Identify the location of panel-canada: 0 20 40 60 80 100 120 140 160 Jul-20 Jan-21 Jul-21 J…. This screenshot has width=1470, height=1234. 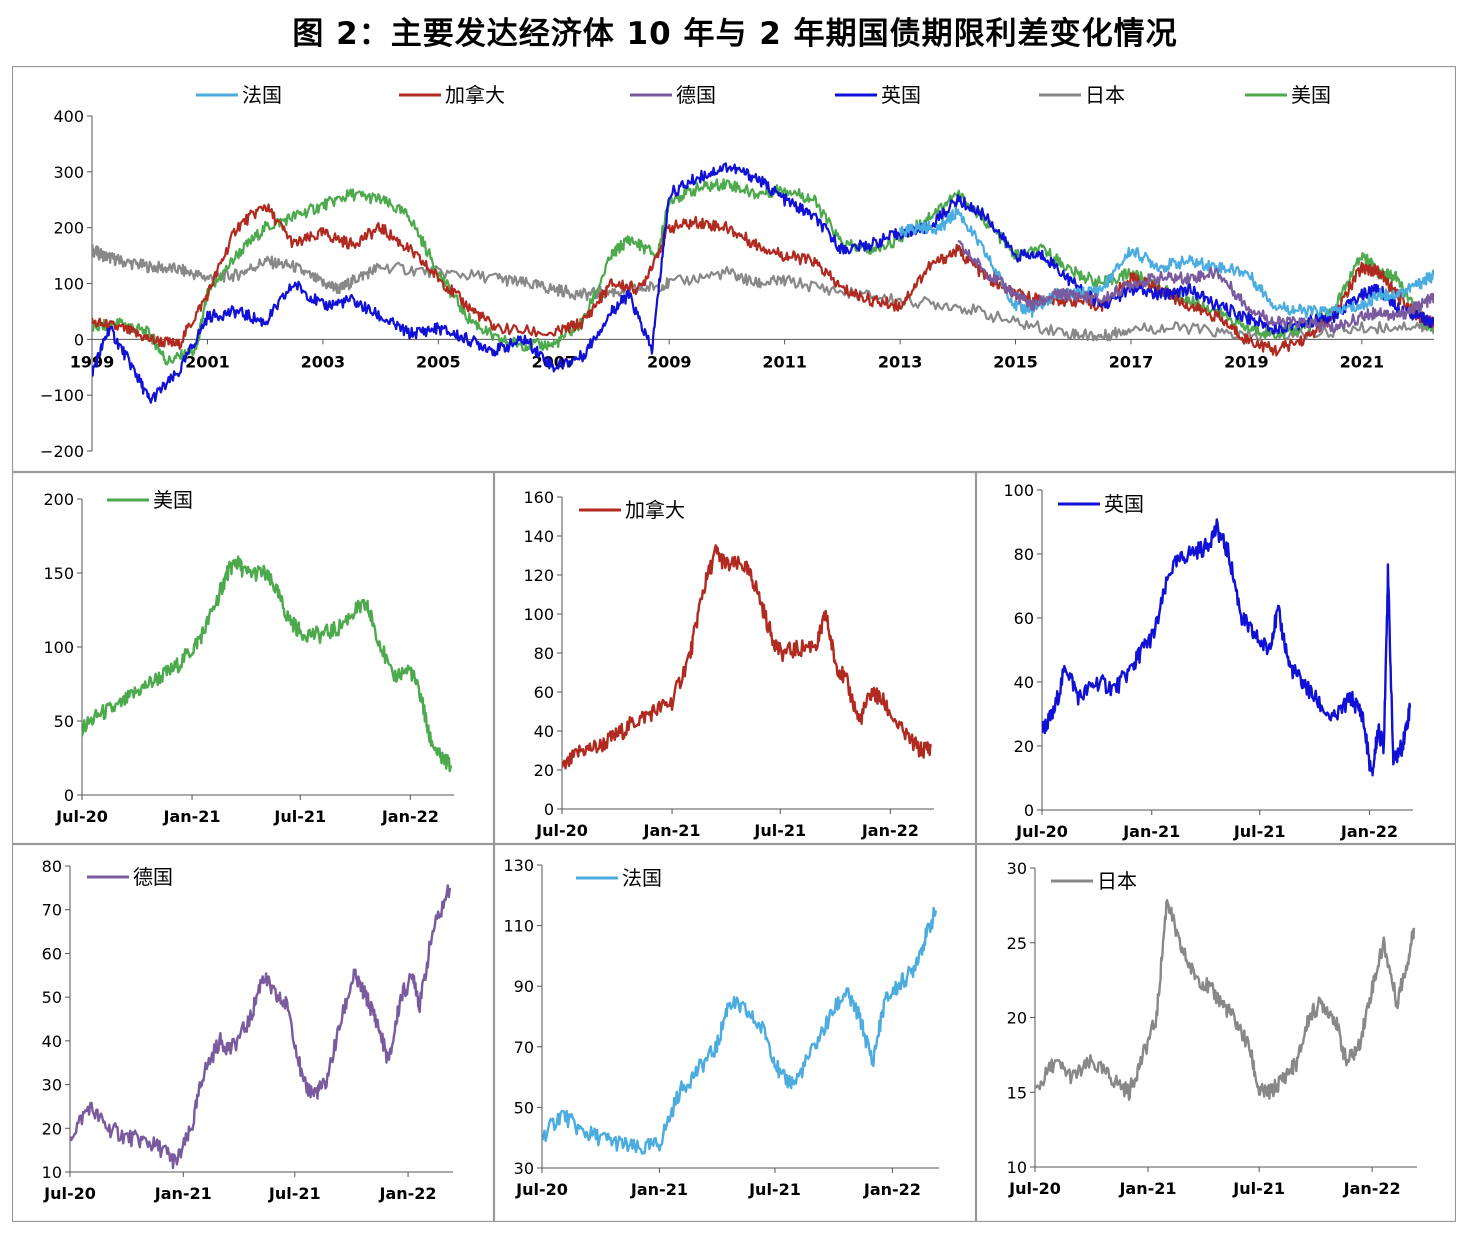
(735, 658).